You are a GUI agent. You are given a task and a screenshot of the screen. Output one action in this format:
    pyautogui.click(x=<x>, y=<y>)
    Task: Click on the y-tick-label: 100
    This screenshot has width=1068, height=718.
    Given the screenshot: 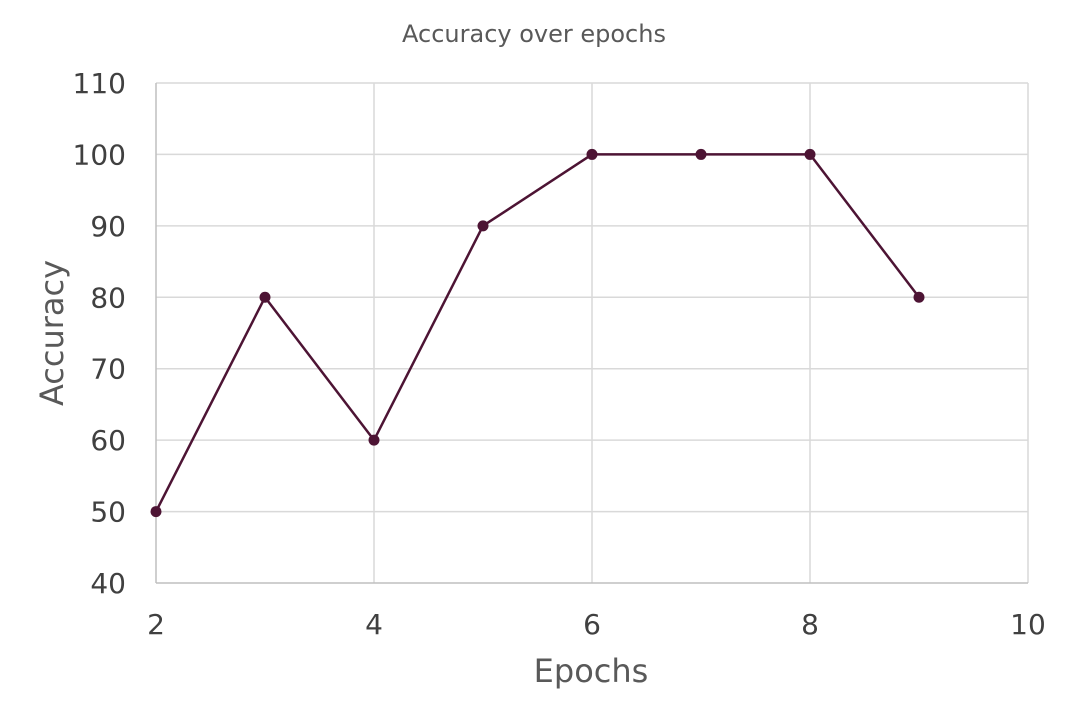 What is the action you would take?
    pyautogui.click(x=99, y=154)
    